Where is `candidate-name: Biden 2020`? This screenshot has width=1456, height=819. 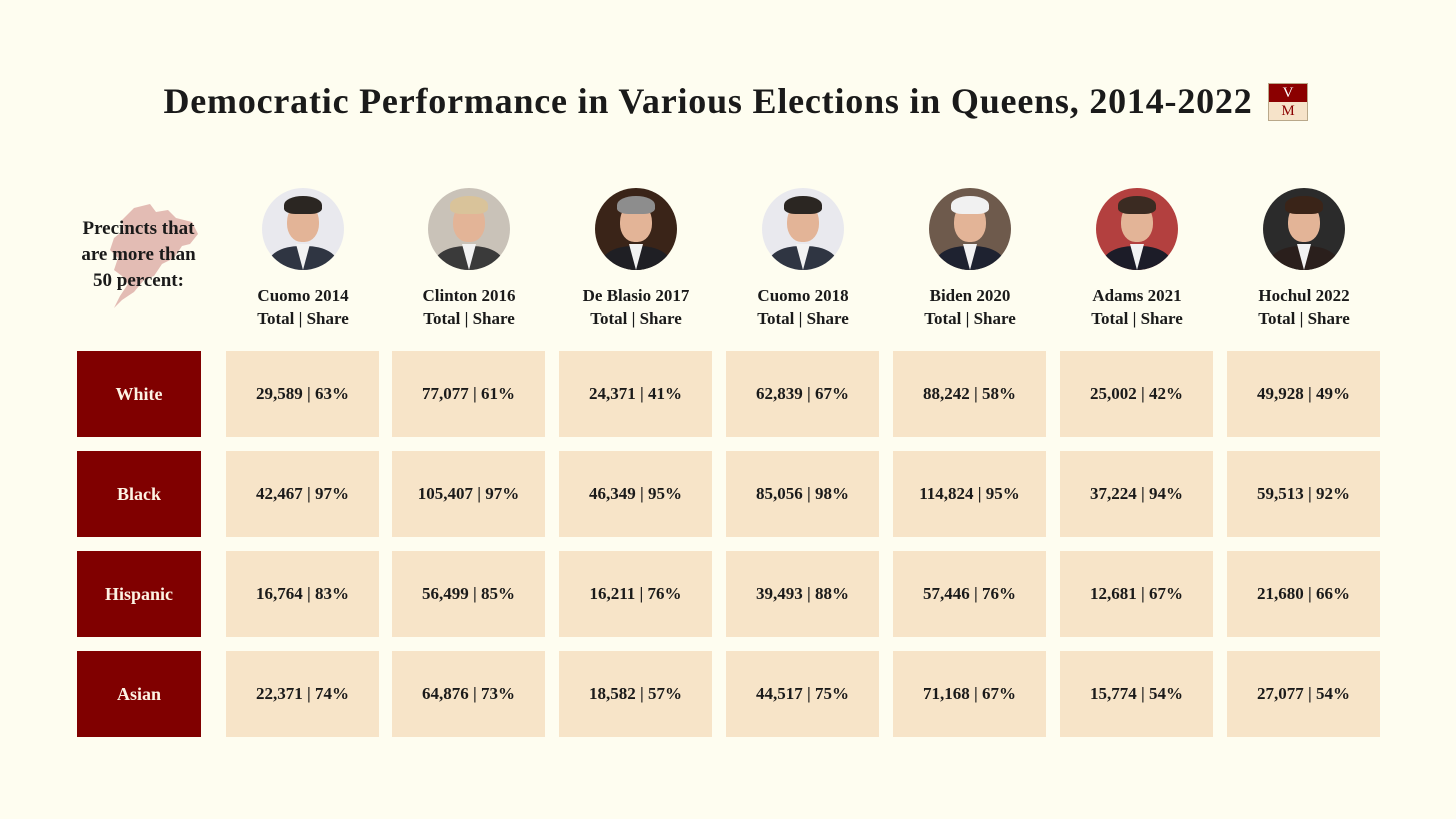
candidate-name: Biden 2020 is located at coordinates (970, 295).